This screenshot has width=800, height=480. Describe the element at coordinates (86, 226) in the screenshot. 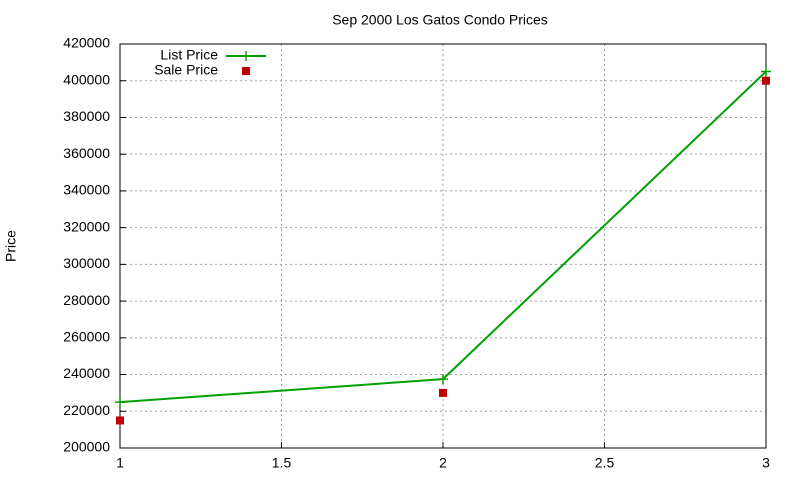

I see `y-tick-label: 320000` at that location.